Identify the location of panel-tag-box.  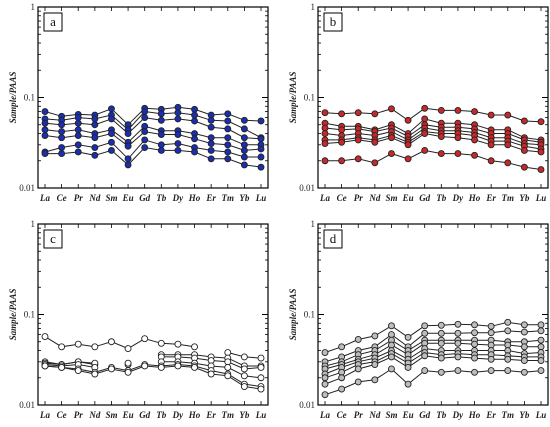
(333, 239).